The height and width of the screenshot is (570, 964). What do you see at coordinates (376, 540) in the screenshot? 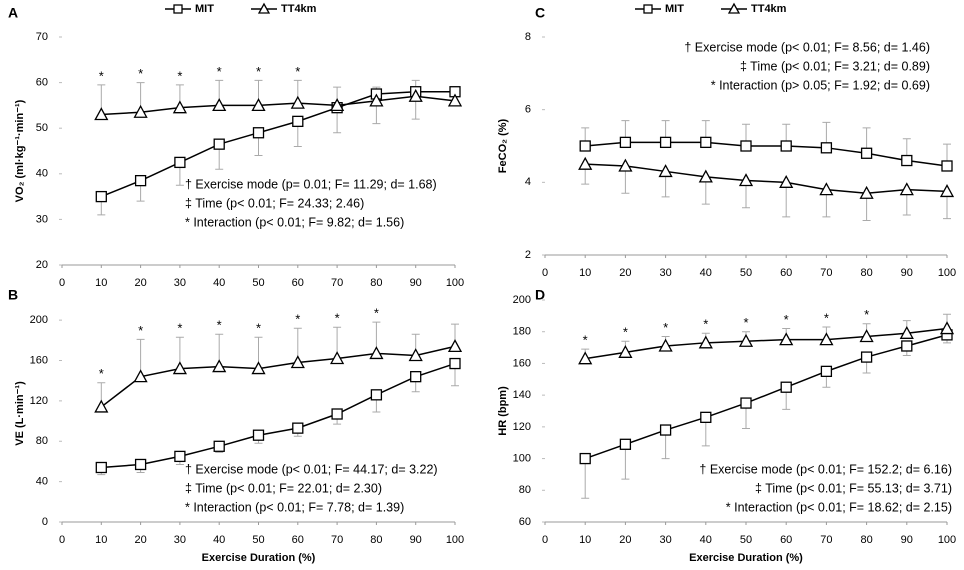
I see `x-tick-label: 80` at bounding box center [376, 540].